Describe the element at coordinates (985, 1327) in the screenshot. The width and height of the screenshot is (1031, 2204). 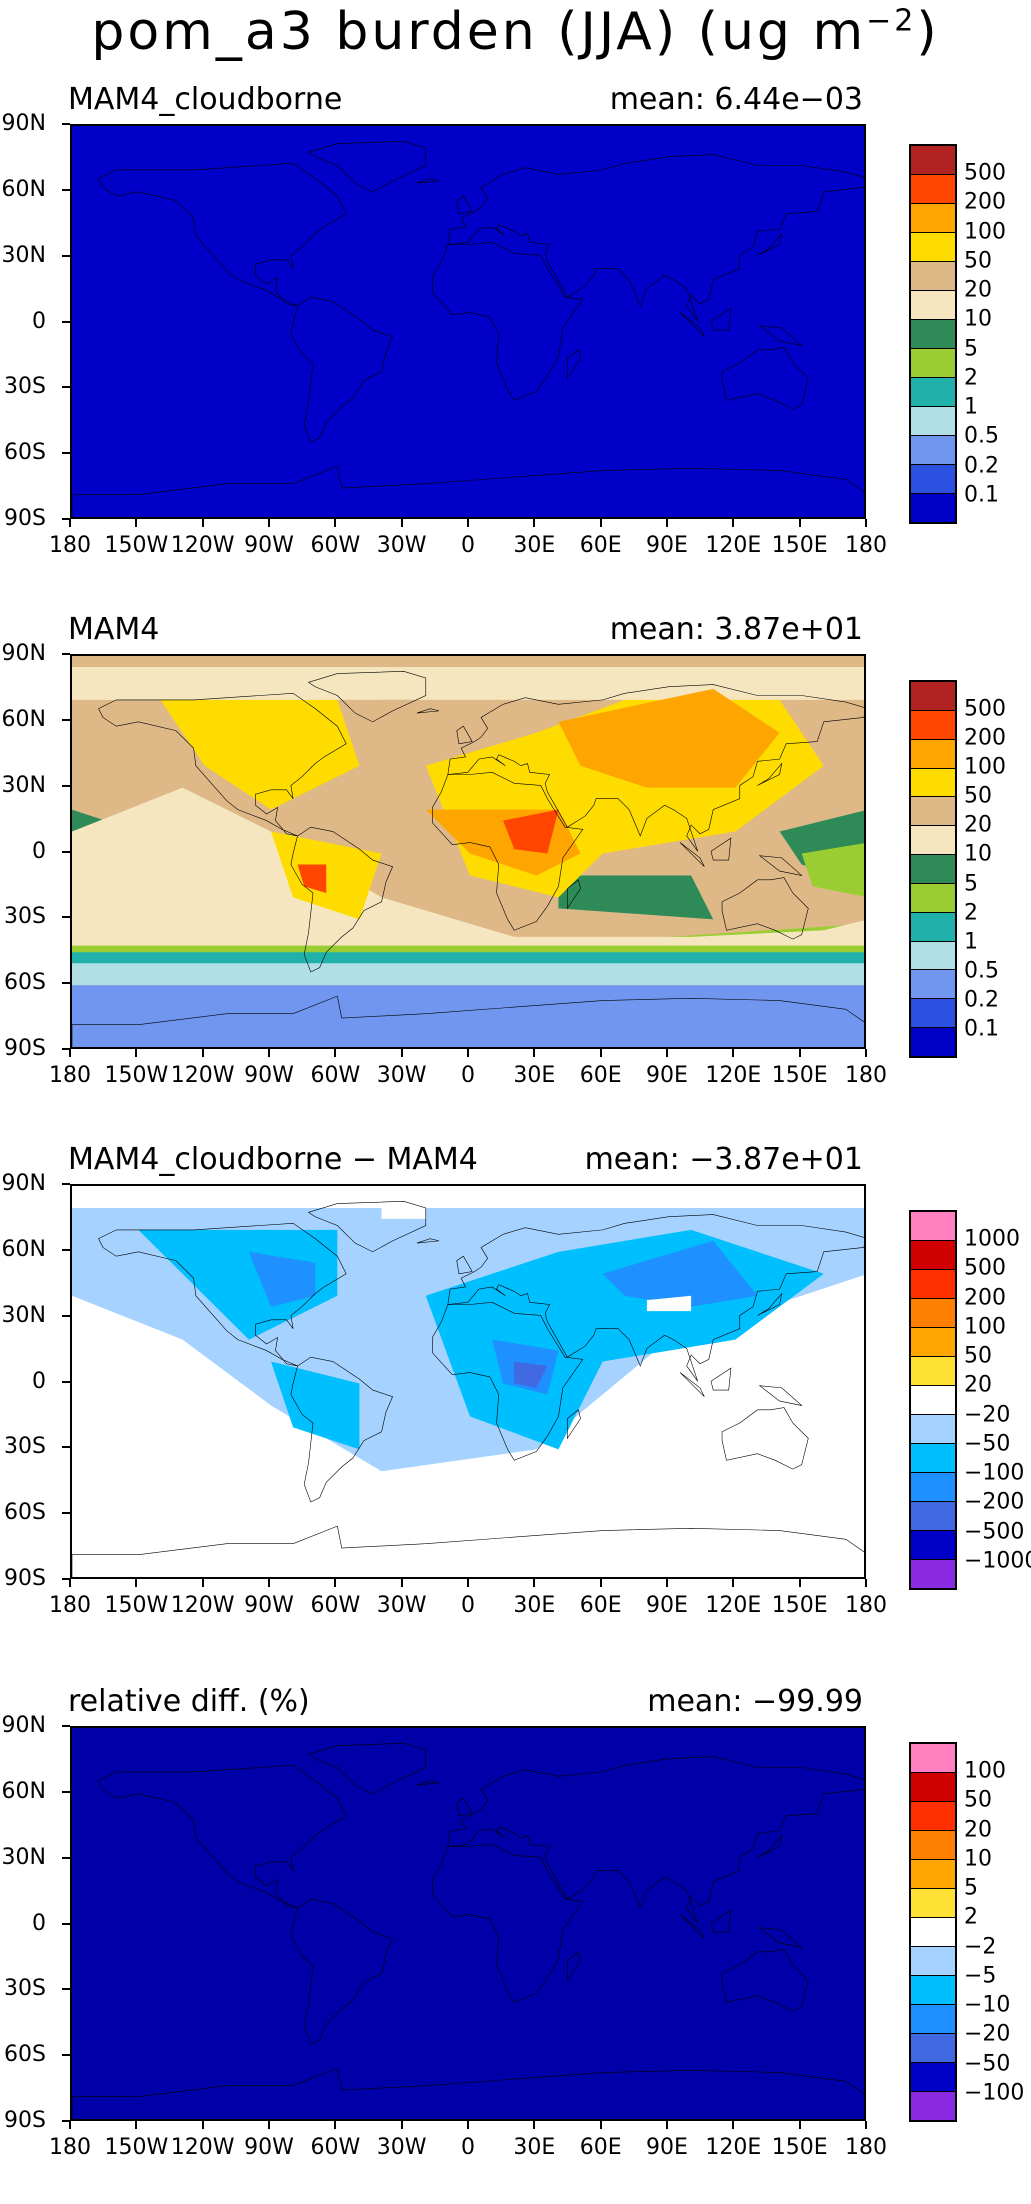
I see `colorbar-label: 100` at that location.